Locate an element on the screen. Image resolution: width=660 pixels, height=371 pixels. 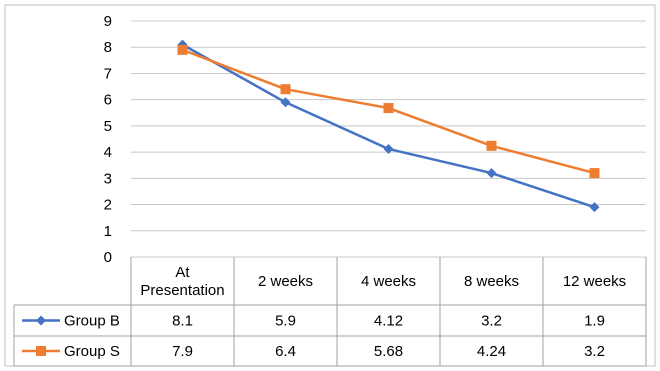
y-axis-tick-labels: 0 1 2 3 4 5 6 7 8 9 is located at coordinates (108, 139).